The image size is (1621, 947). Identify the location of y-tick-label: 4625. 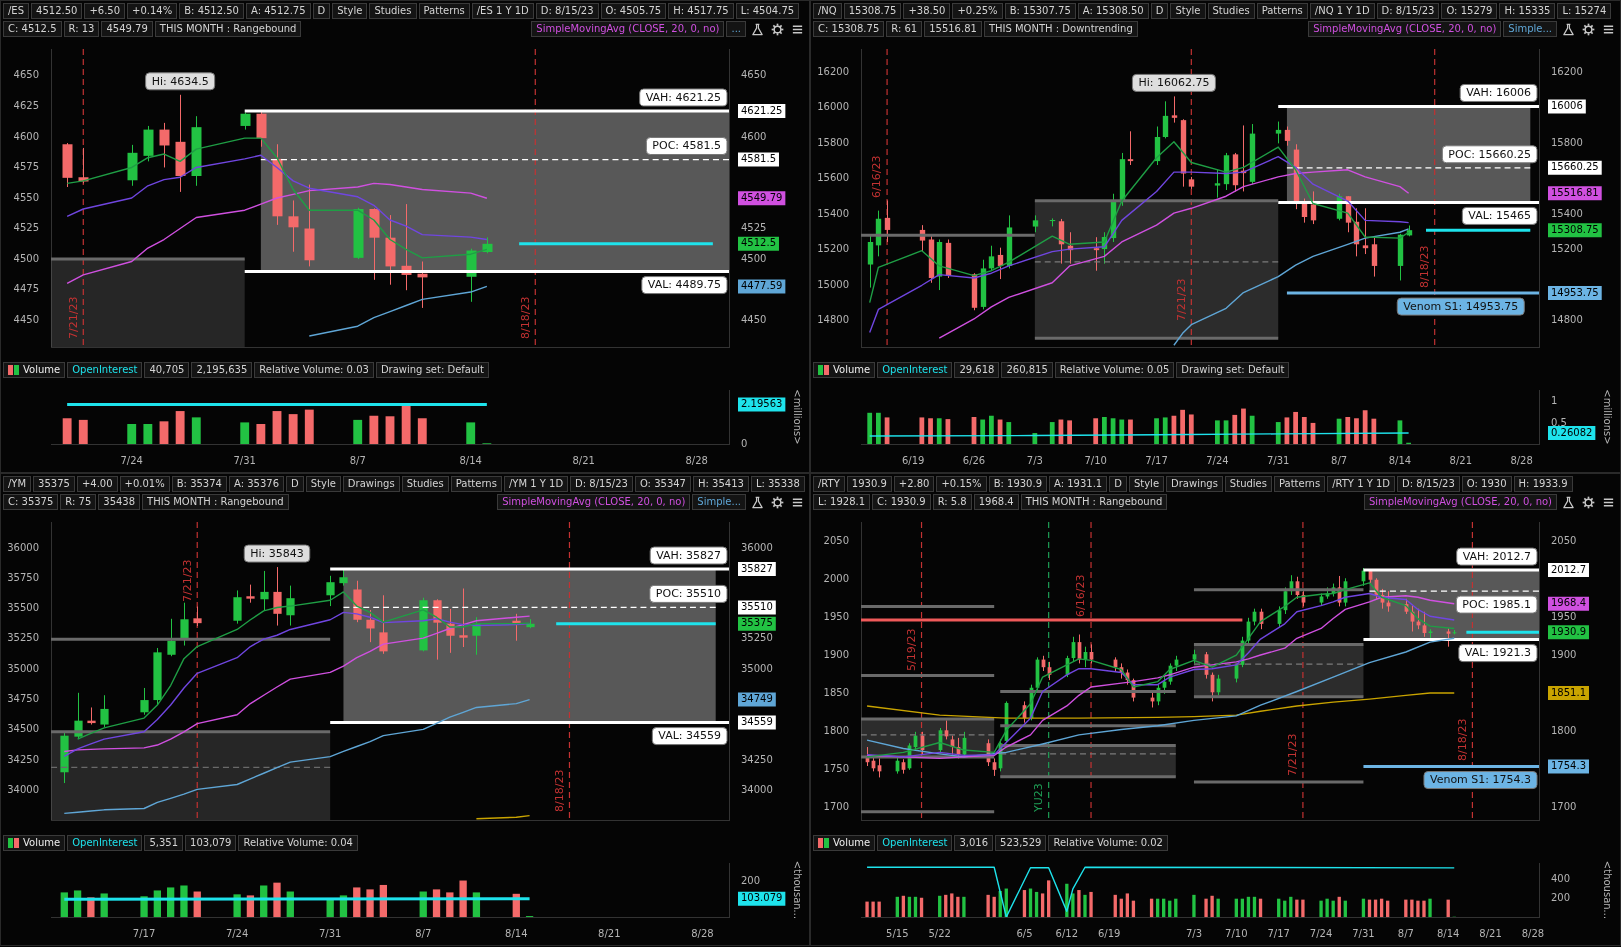
(26, 105).